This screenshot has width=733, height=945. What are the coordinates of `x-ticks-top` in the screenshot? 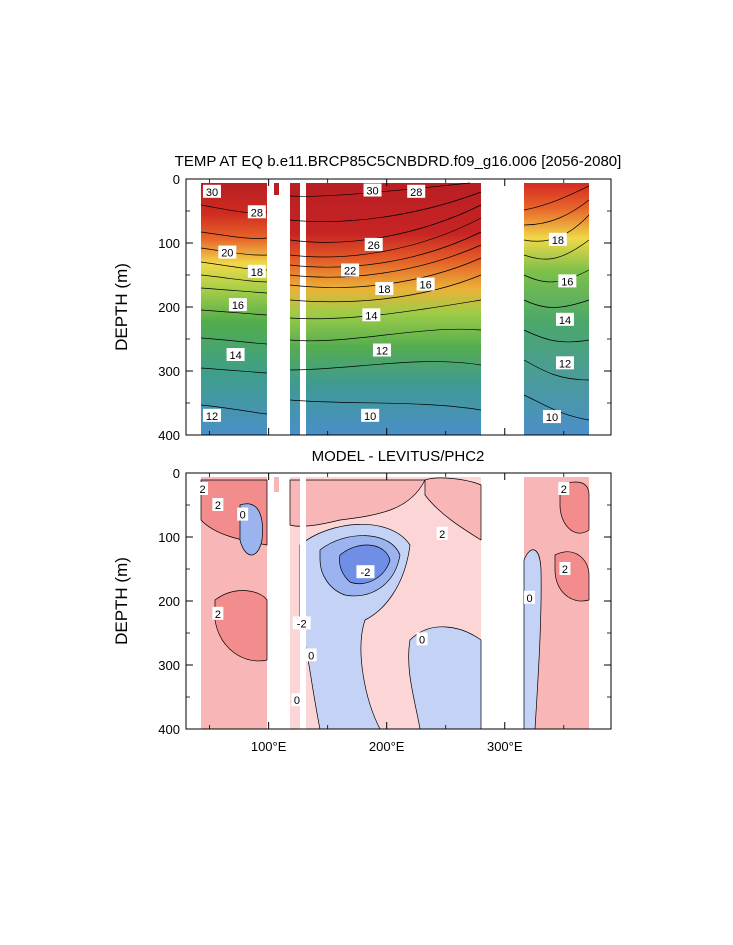 It's located at (387, 307).